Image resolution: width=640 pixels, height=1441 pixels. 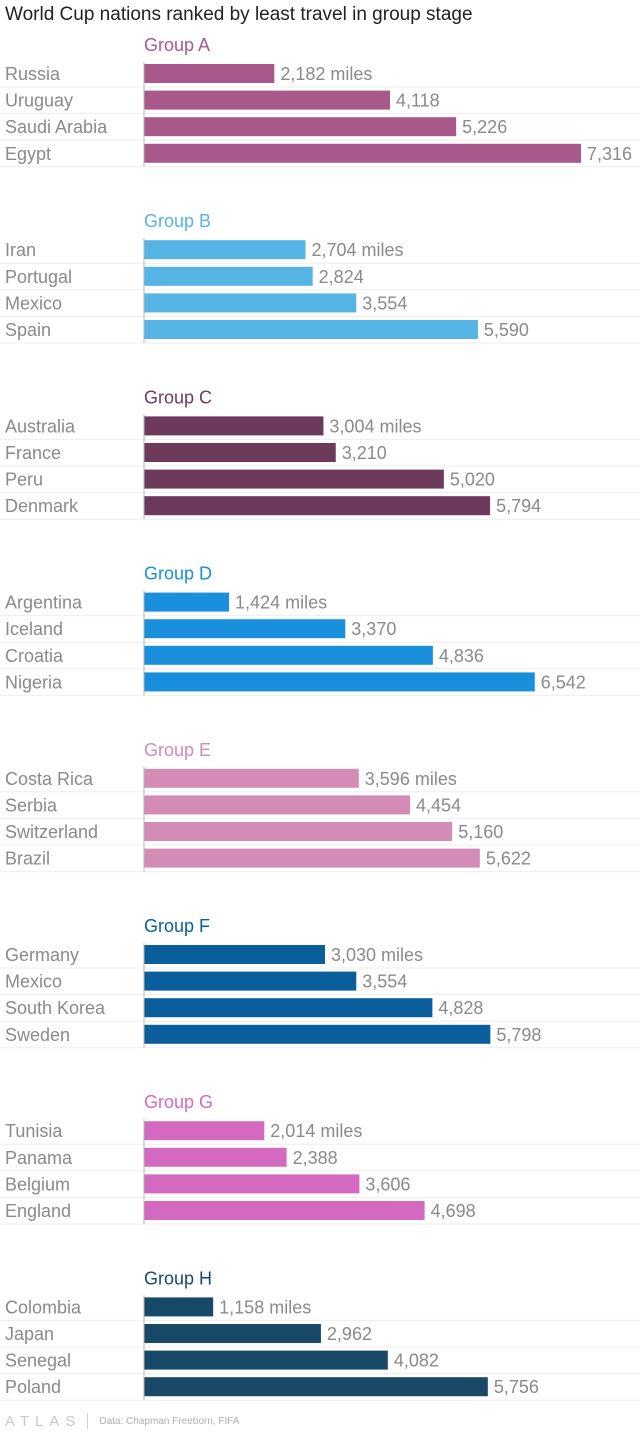 I want to click on group-label-group-d: Group D, so click(x=178, y=574).